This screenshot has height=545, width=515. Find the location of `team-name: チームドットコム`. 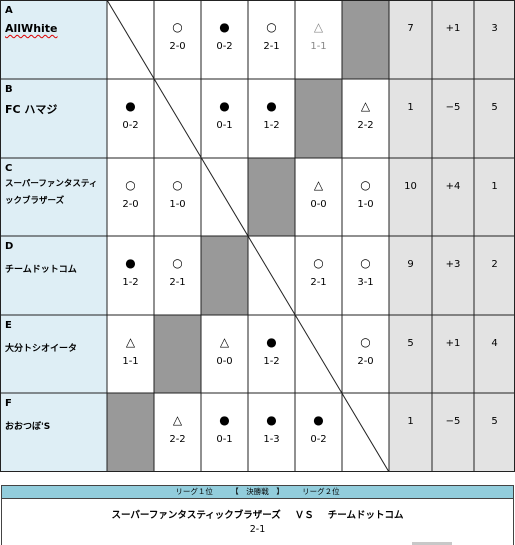

team-name: チームドットコム is located at coordinates (41, 270).